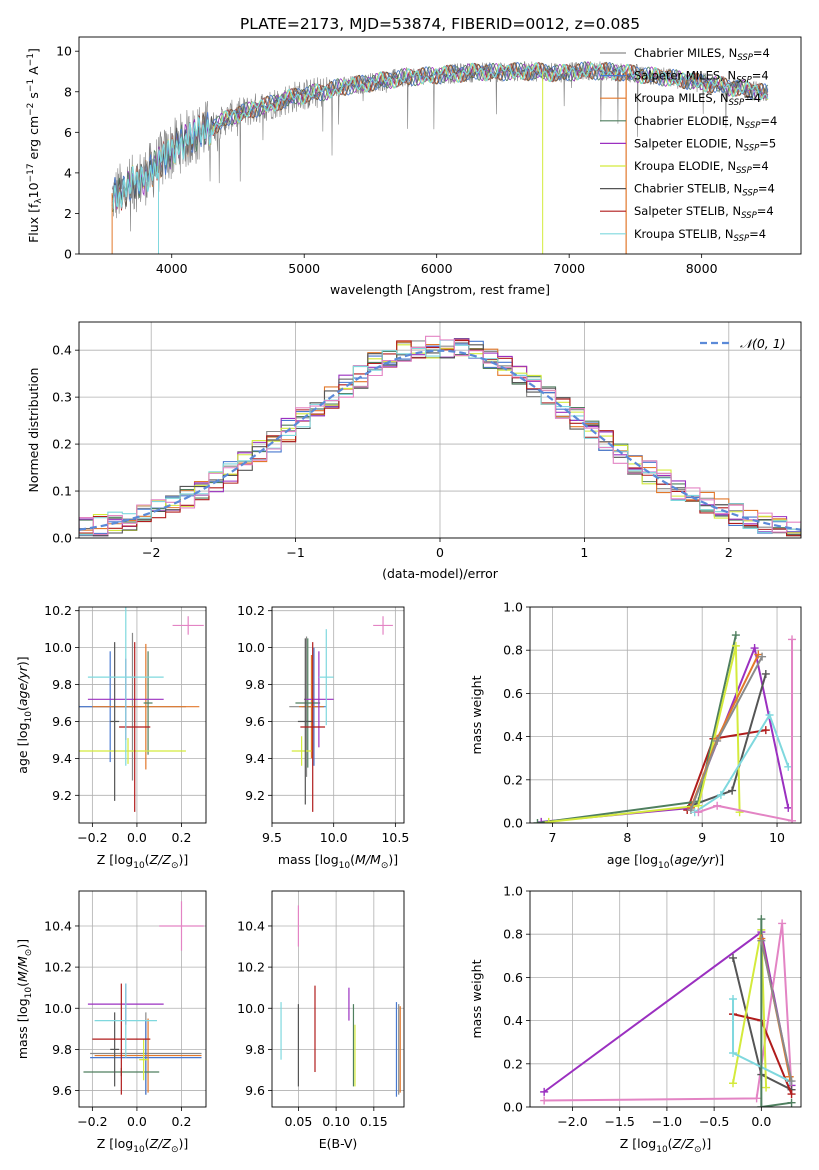 The width and height of the screenshot is (819, 1170). Describe the element at coordinates (395, 837) in the screenshot. I see `x-tick-label: 10.5` at that location.